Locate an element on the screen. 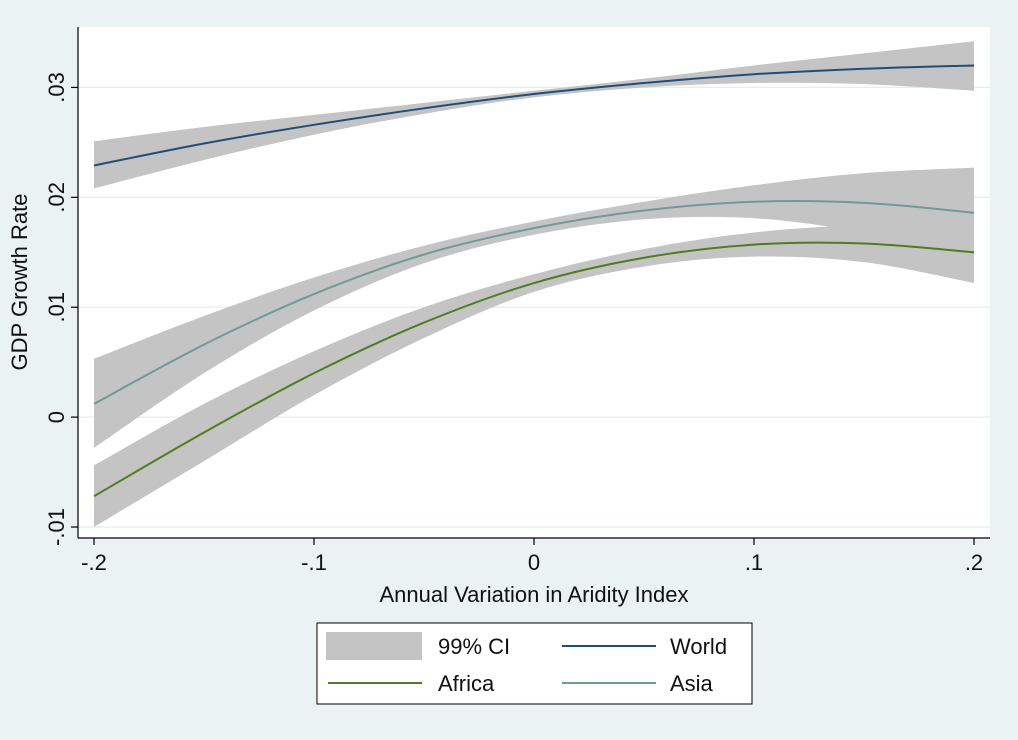  y-tick-label--03: .03 is located at coordinates (56, 87).